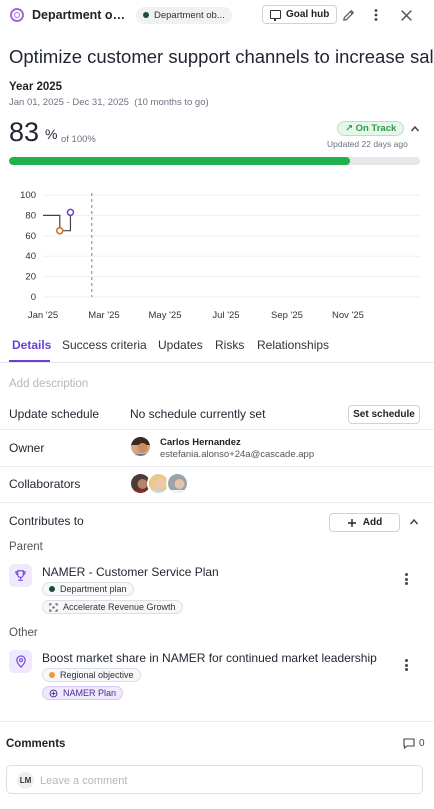  Describe the element at coordinates (171, 102) in the screenshot. I see `months-left: (10 months to go)` at that location.